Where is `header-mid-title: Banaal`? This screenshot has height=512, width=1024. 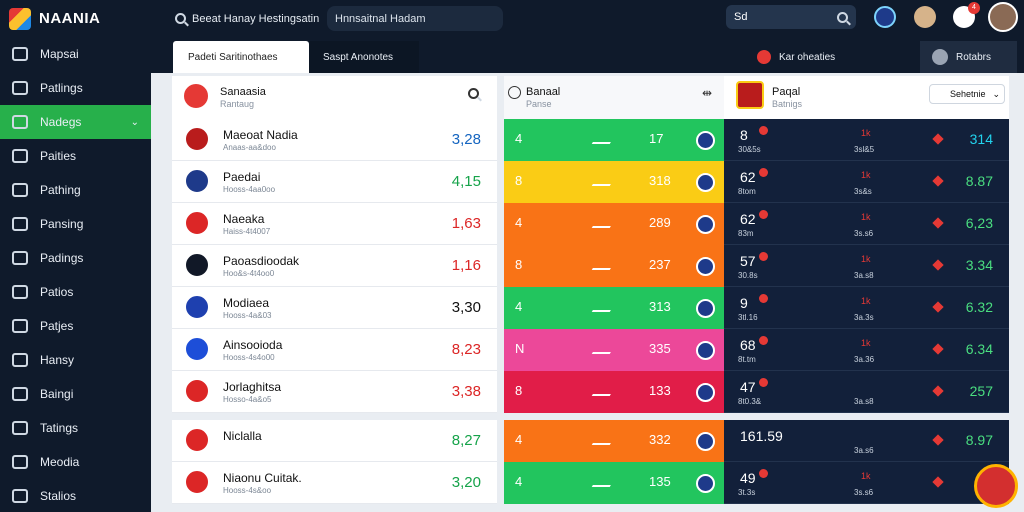
header-mid-title: Banaal is located at coordinates (543, 92).